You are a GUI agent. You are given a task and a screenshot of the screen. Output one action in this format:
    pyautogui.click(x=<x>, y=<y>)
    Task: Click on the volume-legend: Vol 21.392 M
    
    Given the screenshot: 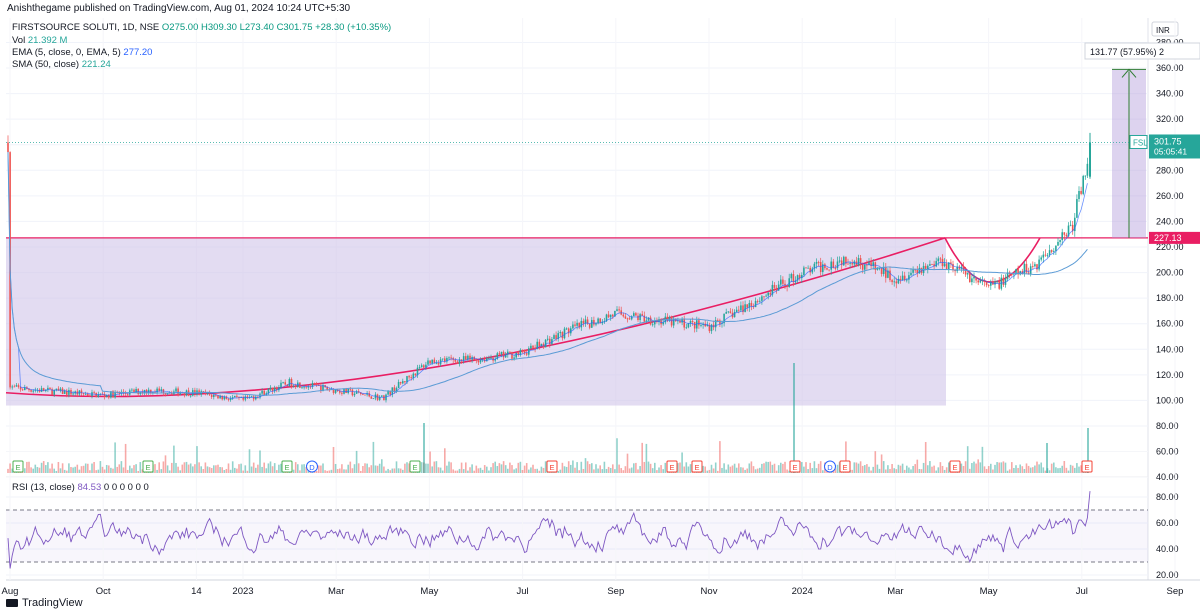 What is the action you would take?
    pyautogui.click(x=39, y=40)
    